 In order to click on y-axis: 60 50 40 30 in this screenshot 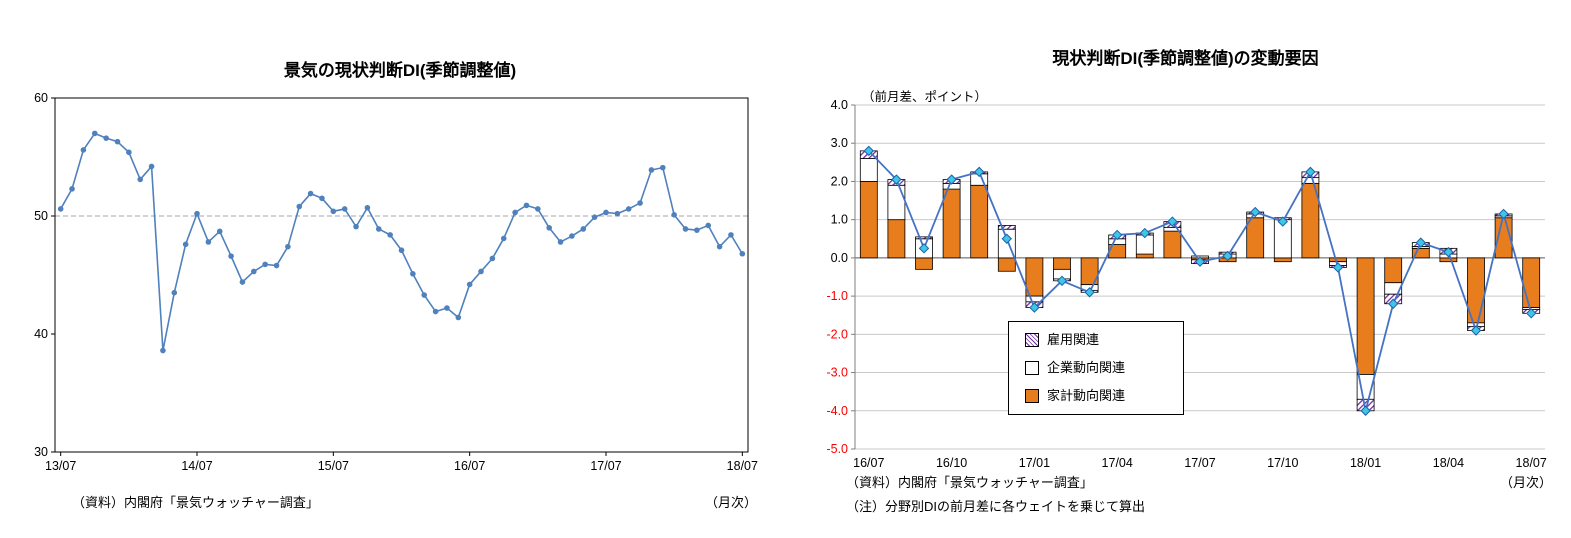, I will do `click(44, 275)`.